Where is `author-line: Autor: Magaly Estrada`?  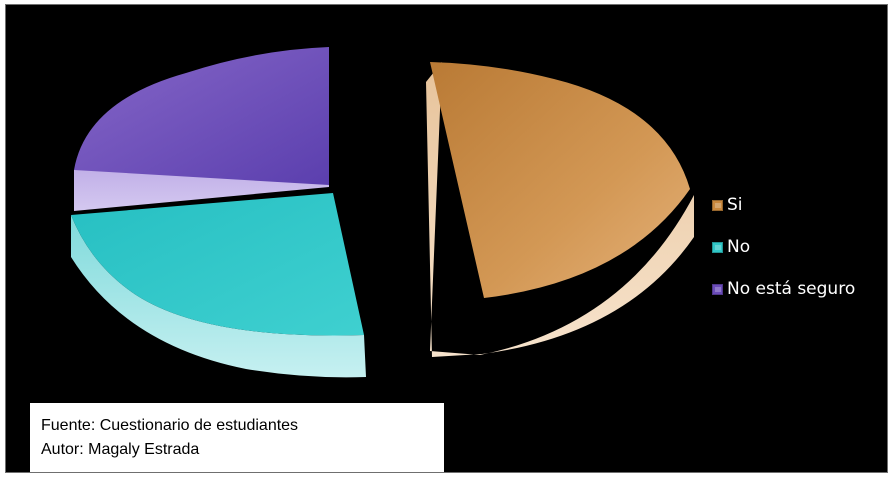
author-line: Autor: Magaly Estrada is located at coordinates (120, 449).